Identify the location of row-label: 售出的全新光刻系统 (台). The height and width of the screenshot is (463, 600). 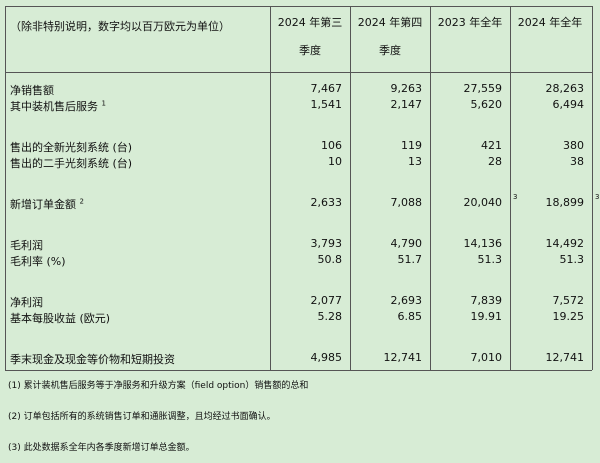
(71, 147).